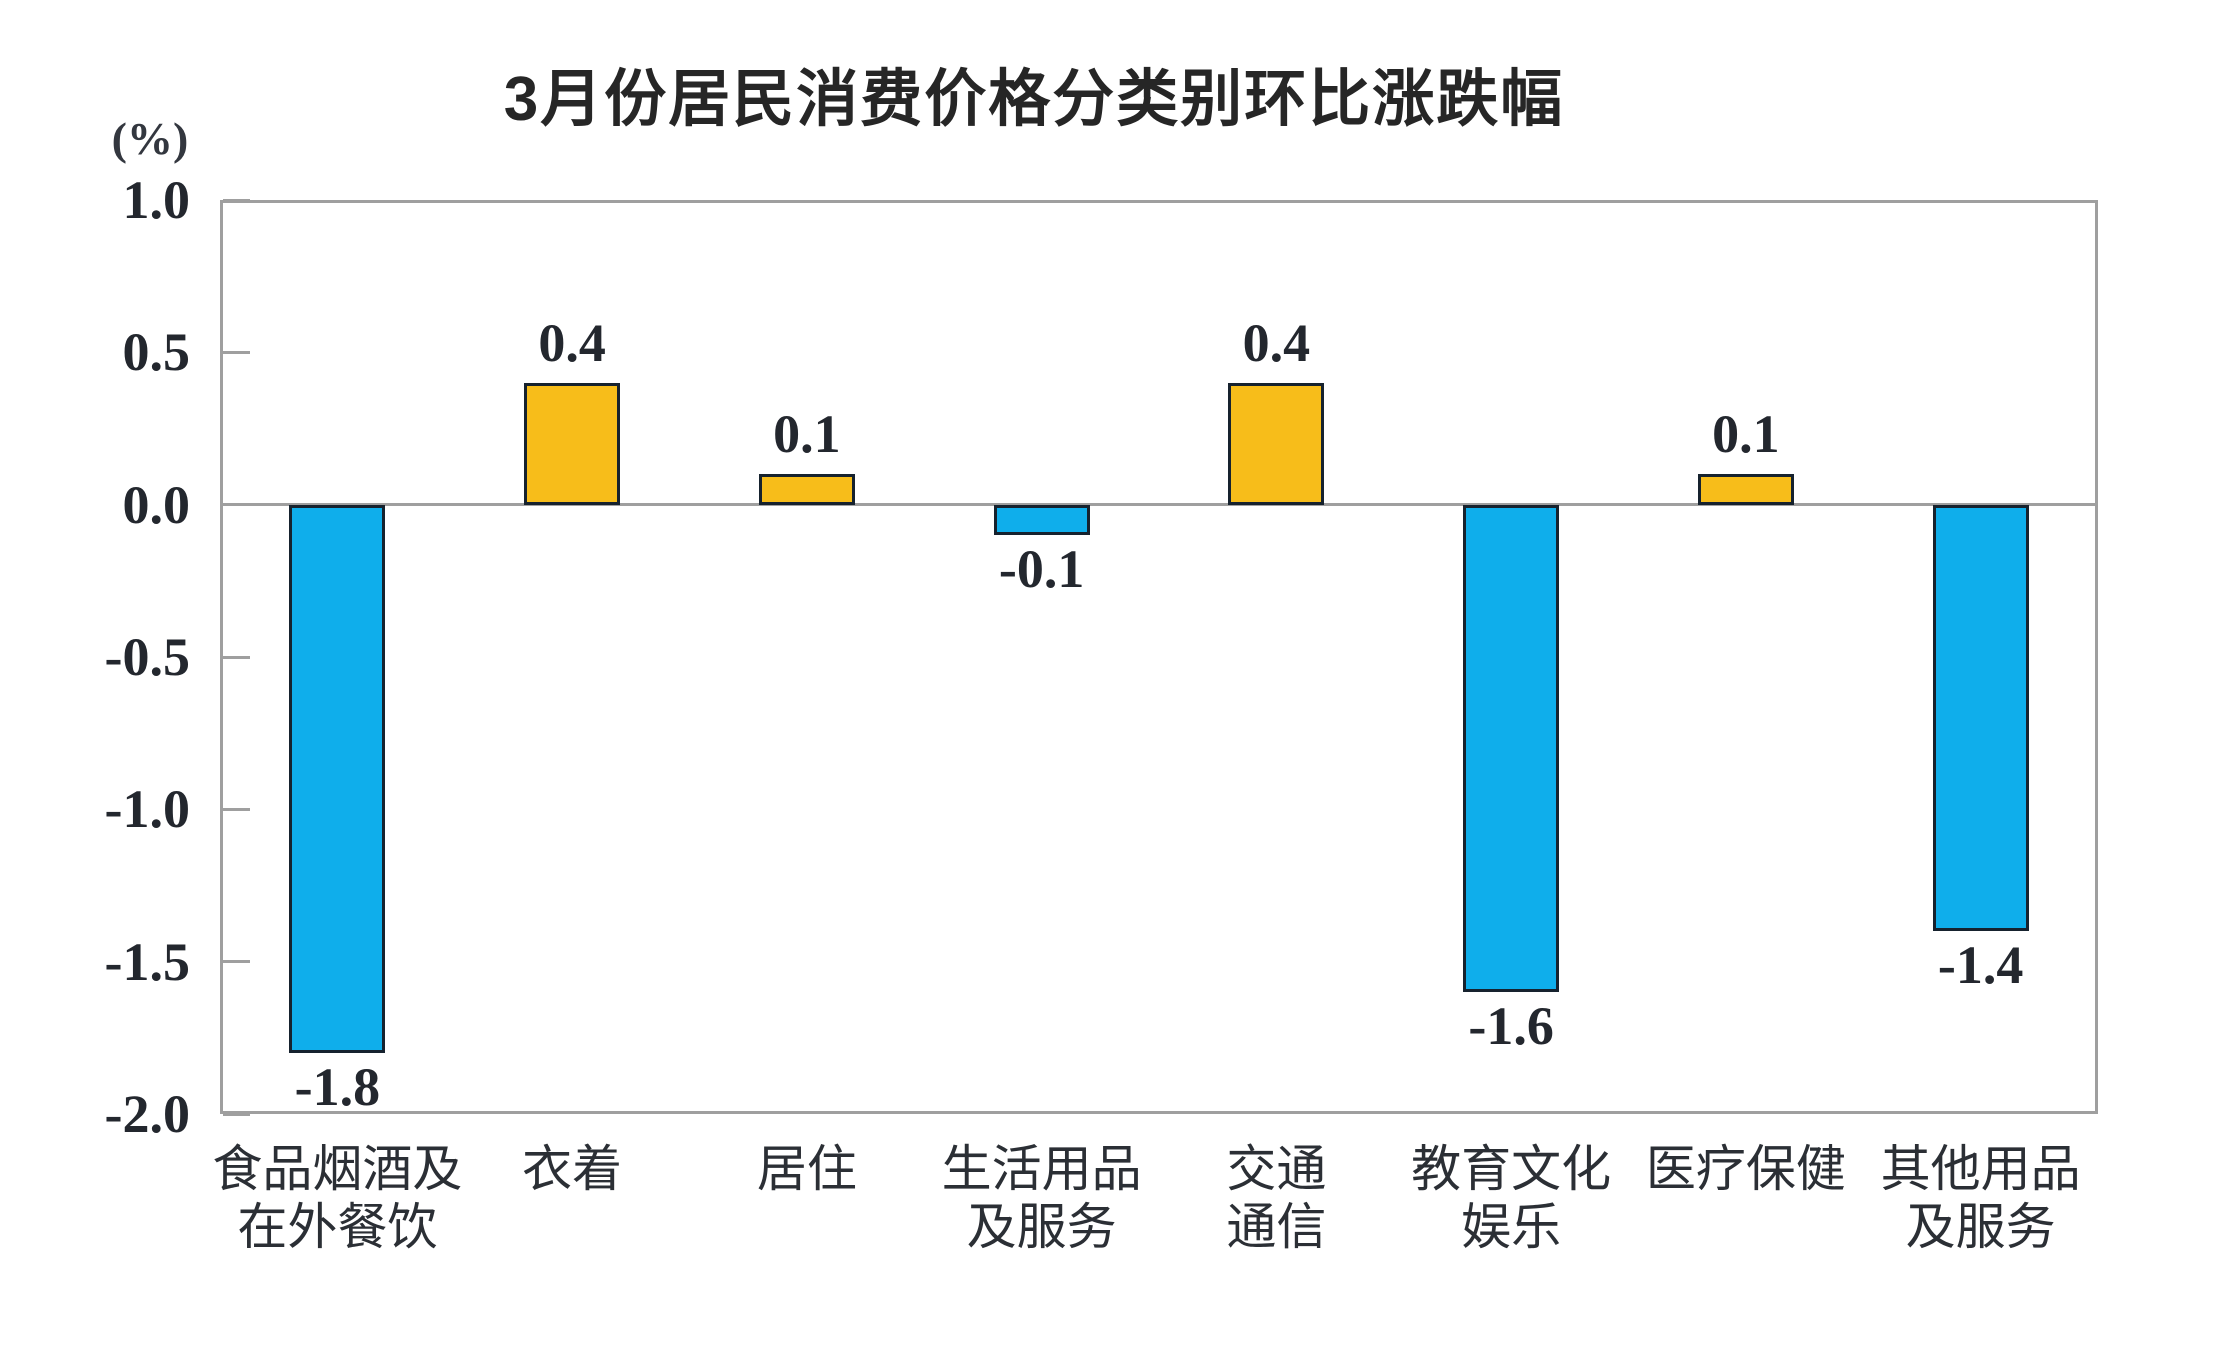 This screenshot has height=1369, width=2213. I want to click on bar-value-label: -1.8, so click(337, 1087).